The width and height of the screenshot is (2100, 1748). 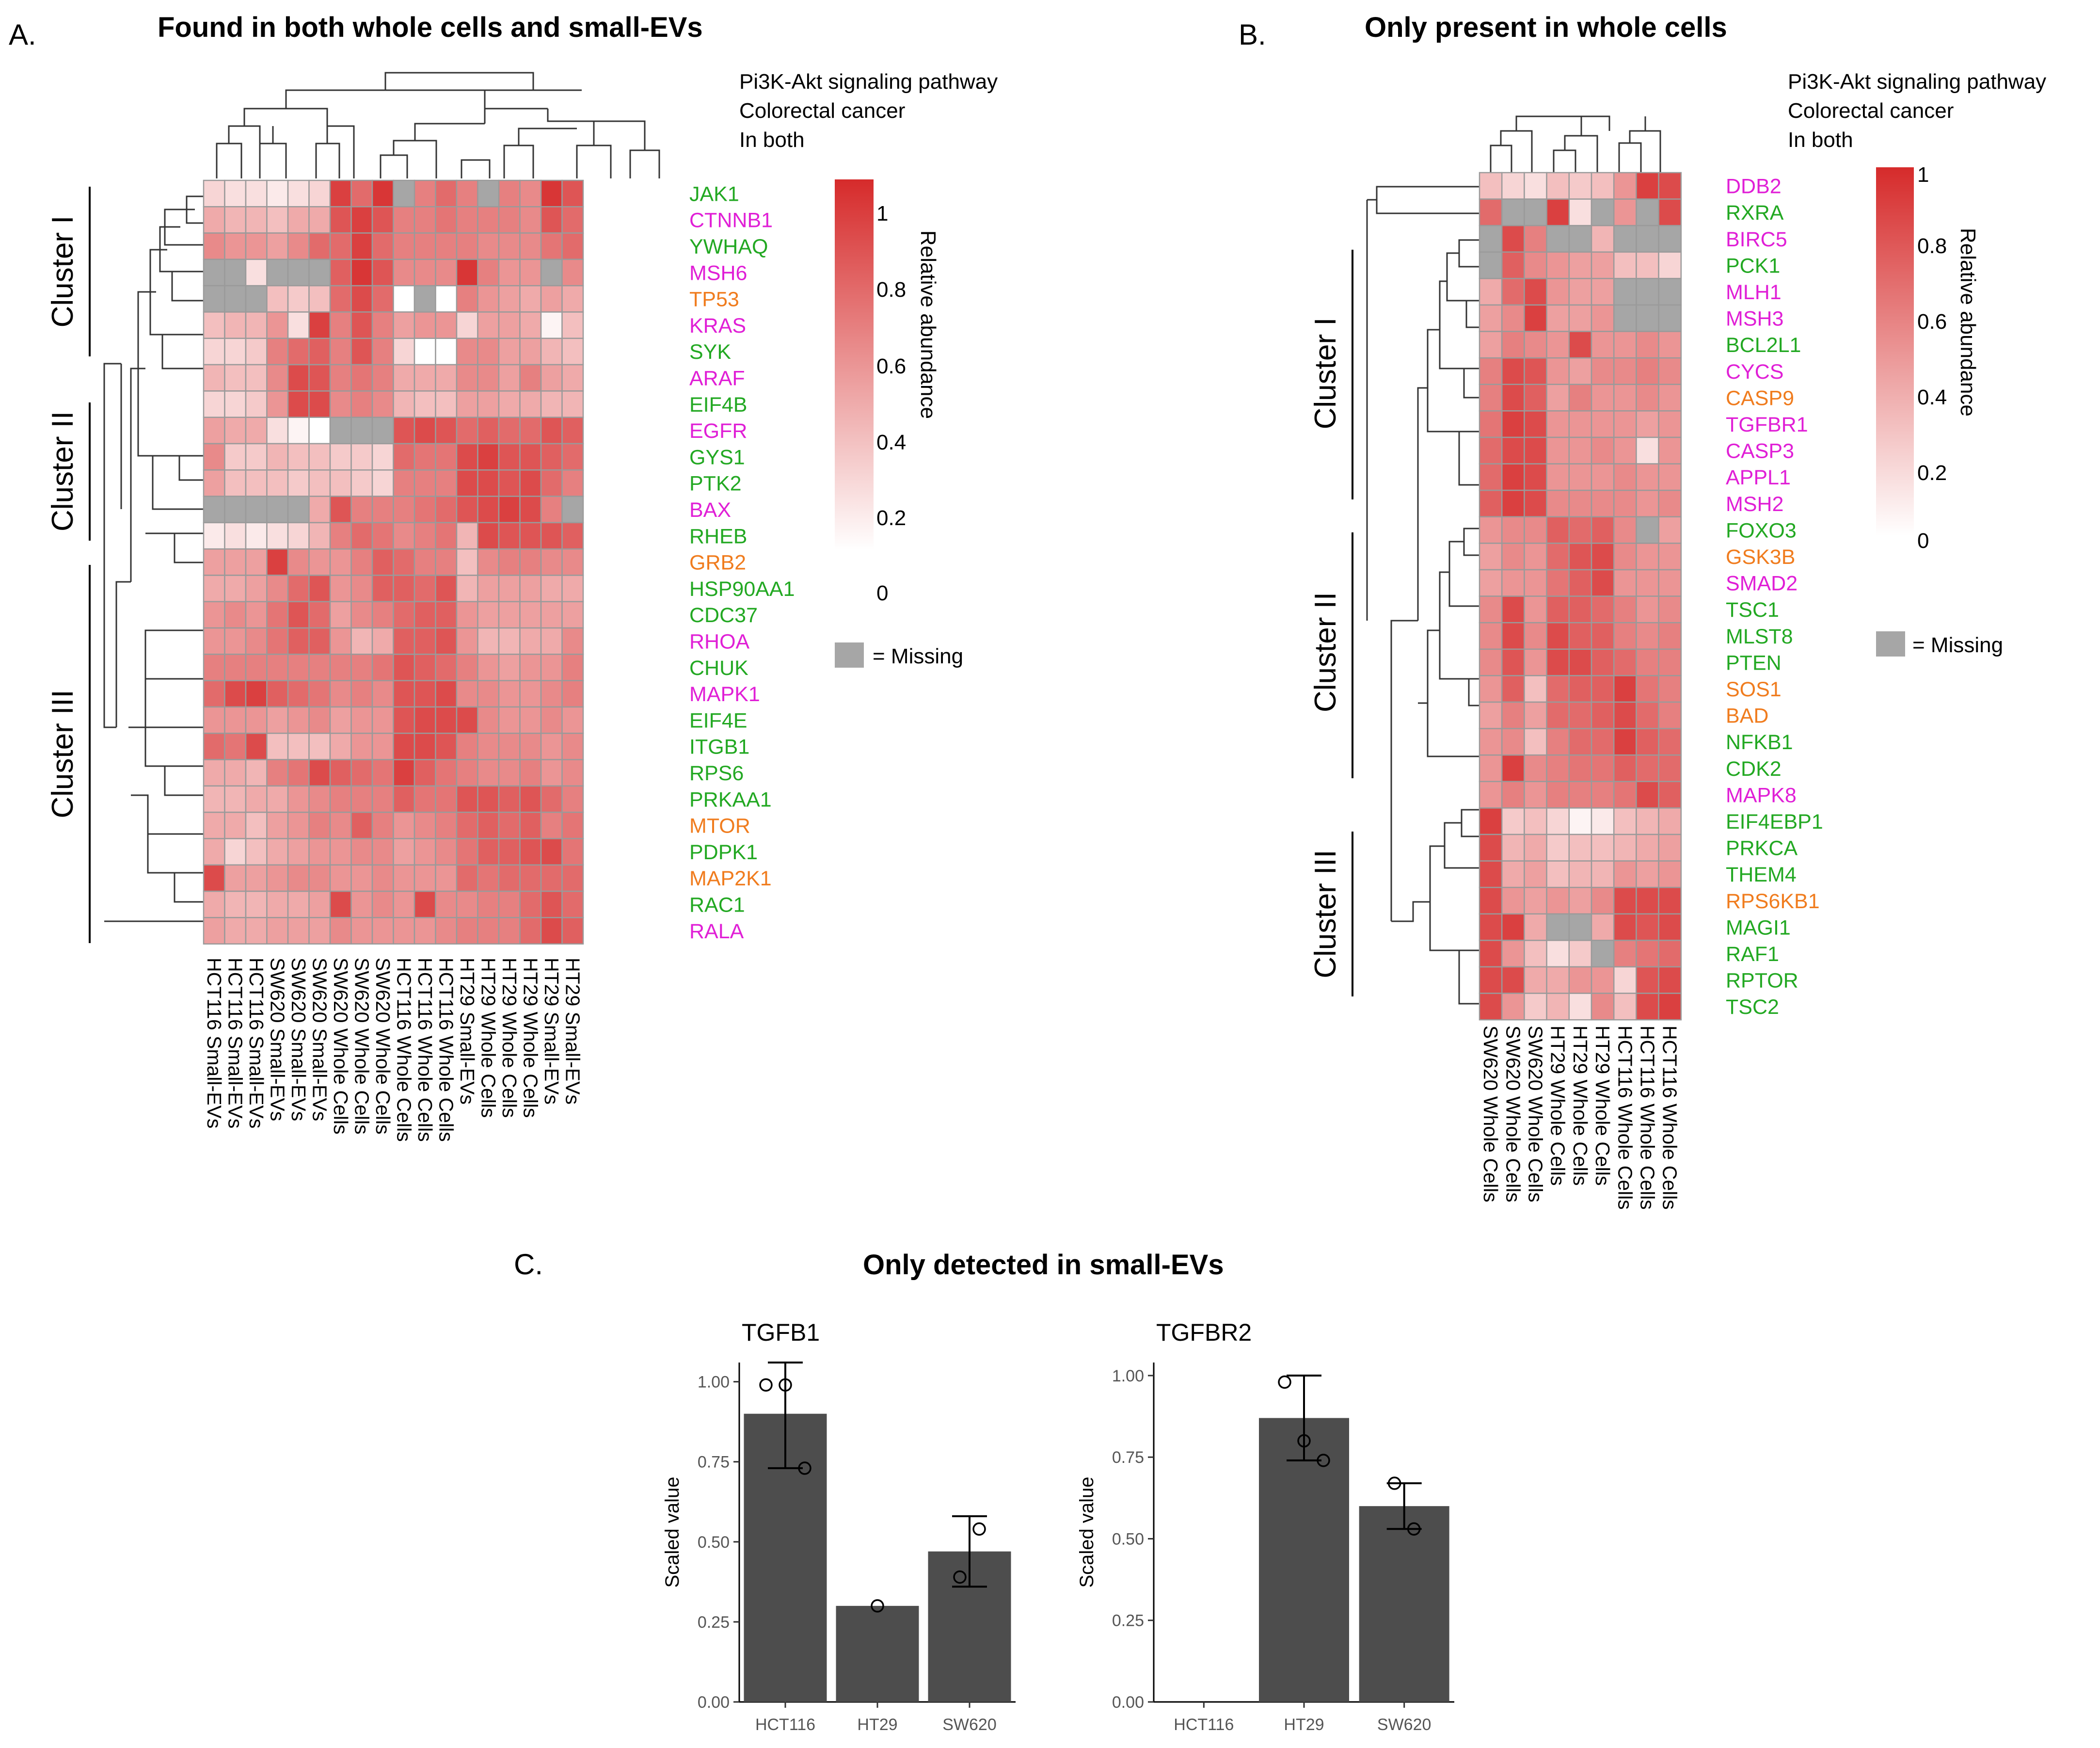 What do you see at coordinates (1968, 322) in the screenshot?
I see `scale-b-title: Relative abundance` at bounding box center [1968, 322].